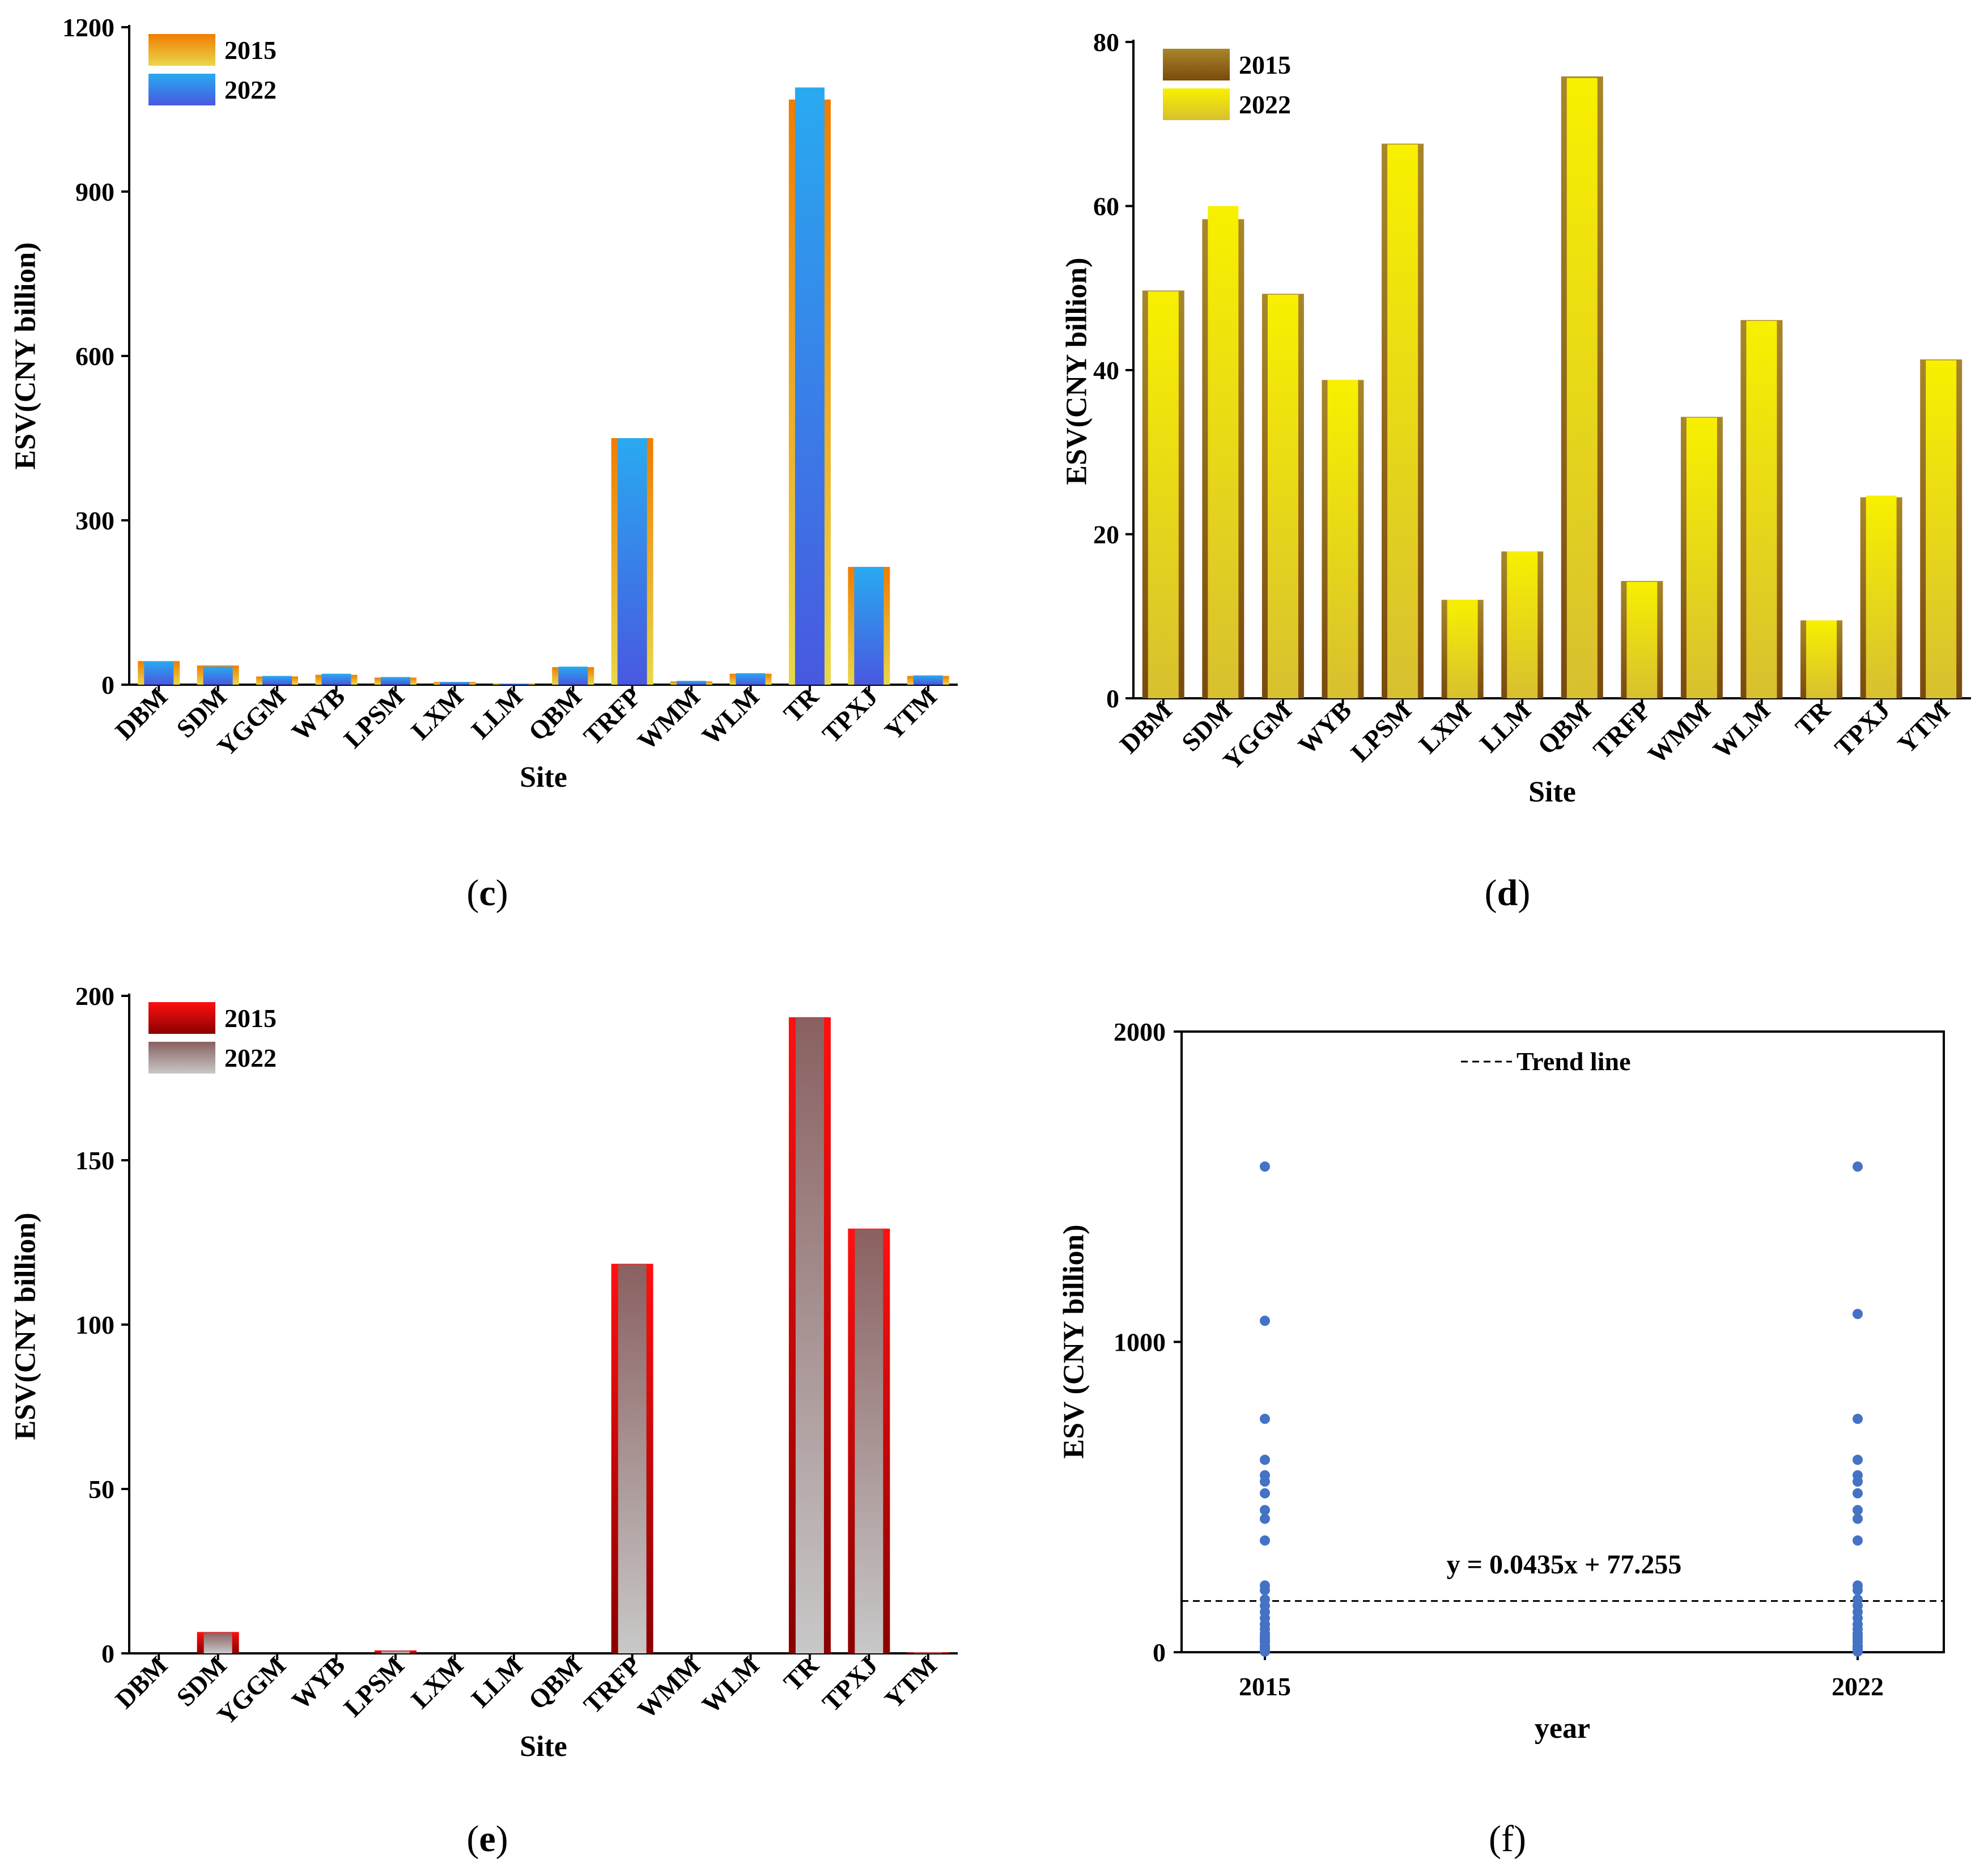 The height and width of the screenshot is (1871, 1988). Describe the element at coordinates (810, 386) in the screenshot. I see `bar-2022-tr` at that location.